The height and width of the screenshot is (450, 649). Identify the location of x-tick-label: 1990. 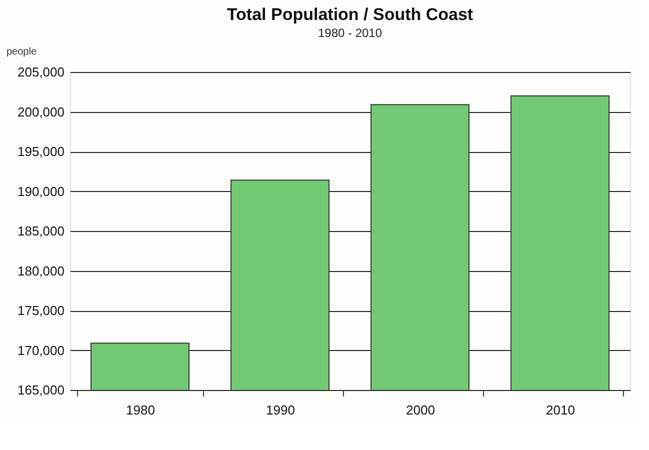
(280, 410).